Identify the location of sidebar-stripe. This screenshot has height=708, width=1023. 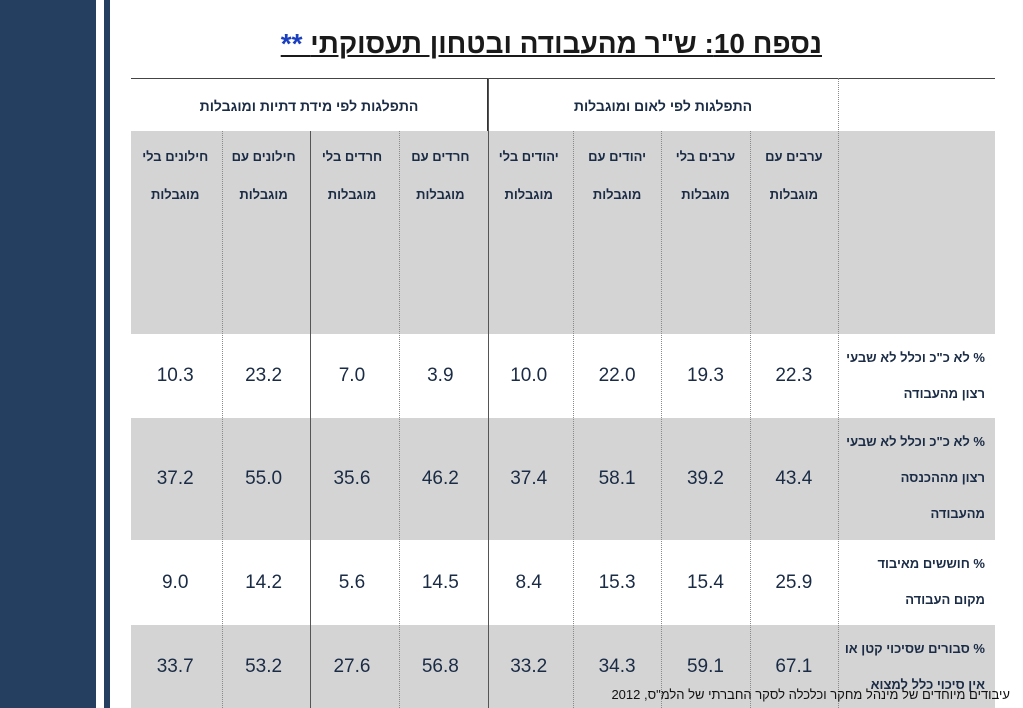
(107, 354).